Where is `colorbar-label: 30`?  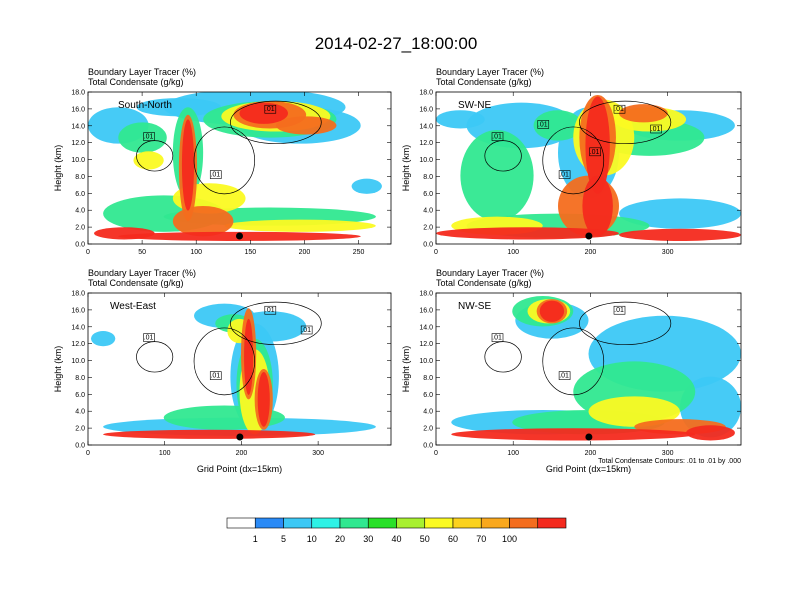 colorbar-label: 30 is located at coordinates (368, 539).